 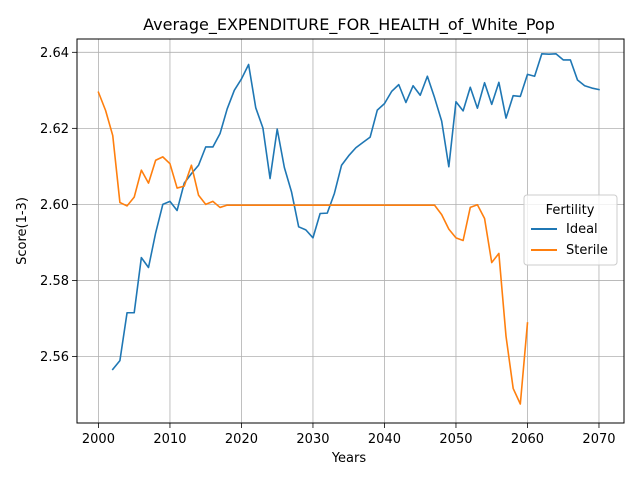 I want to click on x-tick-label: 2040, so click(x=384, y=439).